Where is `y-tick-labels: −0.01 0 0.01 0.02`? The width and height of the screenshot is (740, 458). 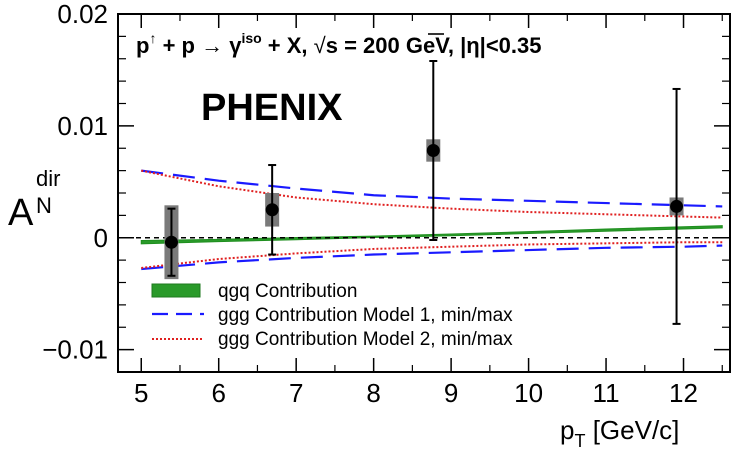 y-tick-labels: −0.01 0 0.01 0.02 is located at coordinates (75, 182).